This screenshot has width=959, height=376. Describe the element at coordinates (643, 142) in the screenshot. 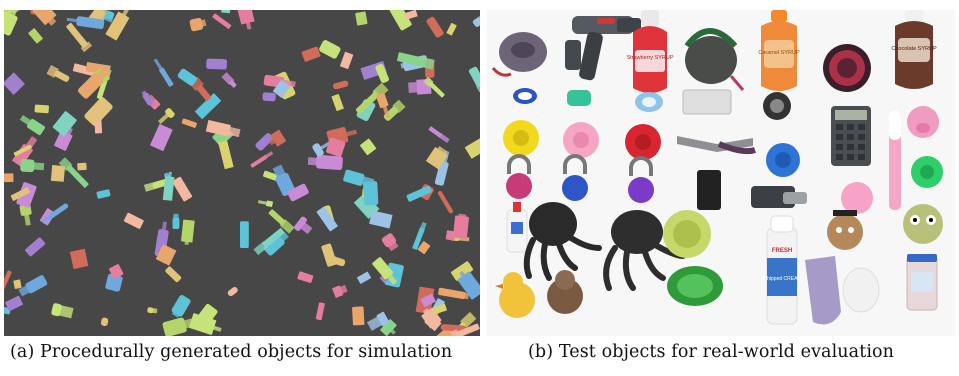

I see `red-ball` at that location.